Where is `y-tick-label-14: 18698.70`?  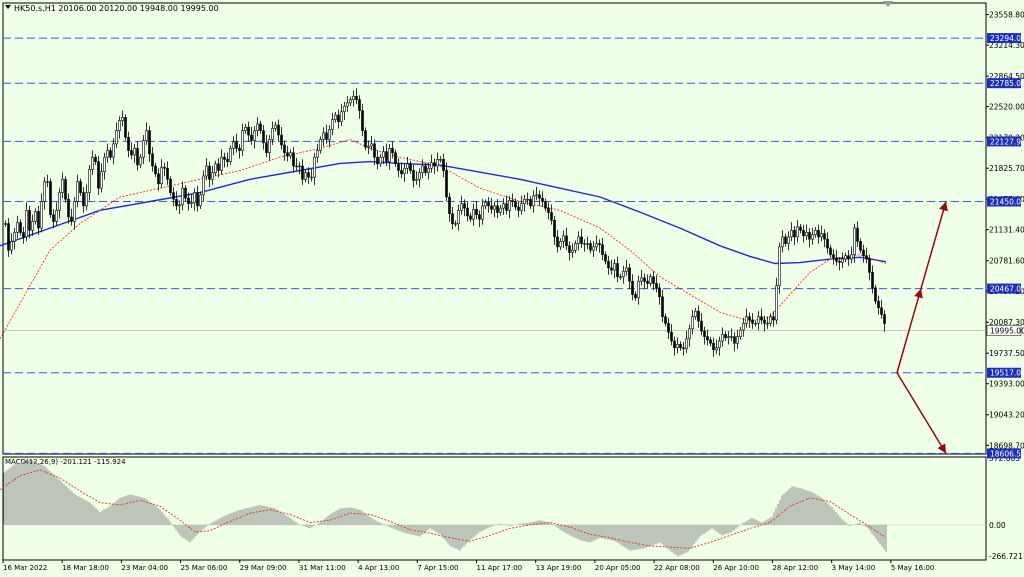 y-tick-label-14: 18698.70 is located at coordinates (1006, 445).